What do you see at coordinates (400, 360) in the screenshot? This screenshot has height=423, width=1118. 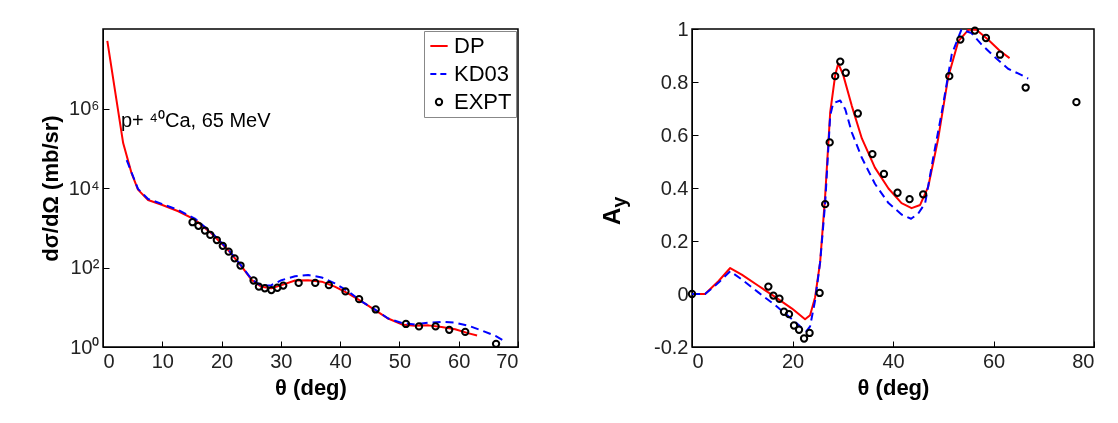 I see `x-tick-label: 50` at bounding box center [400, 360].